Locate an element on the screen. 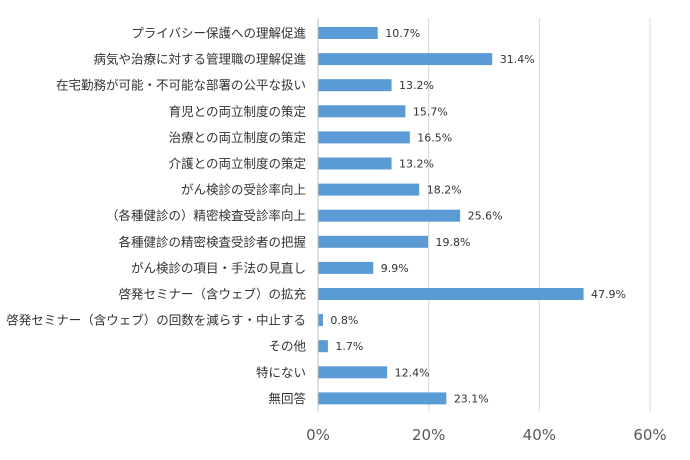 The width and height of the screenshot is (690, 460). value-label-12: 1.7% is located at coordinates (349, 346).